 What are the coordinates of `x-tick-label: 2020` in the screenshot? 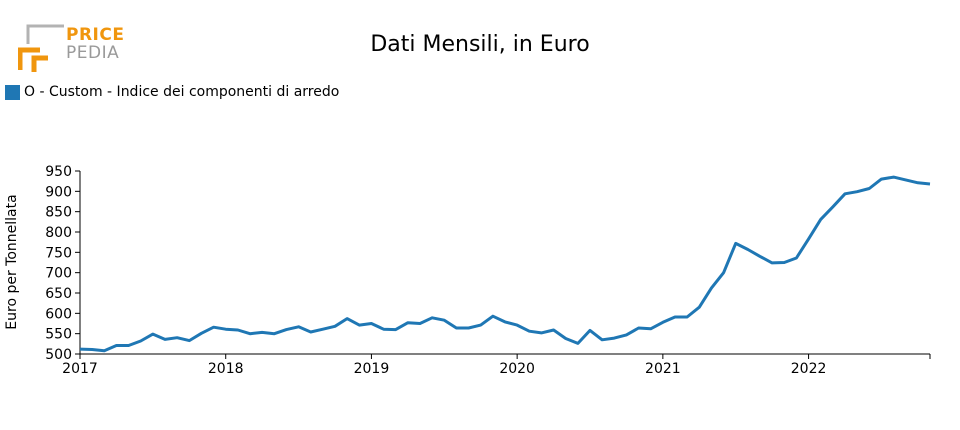 It's located at (517, 369).